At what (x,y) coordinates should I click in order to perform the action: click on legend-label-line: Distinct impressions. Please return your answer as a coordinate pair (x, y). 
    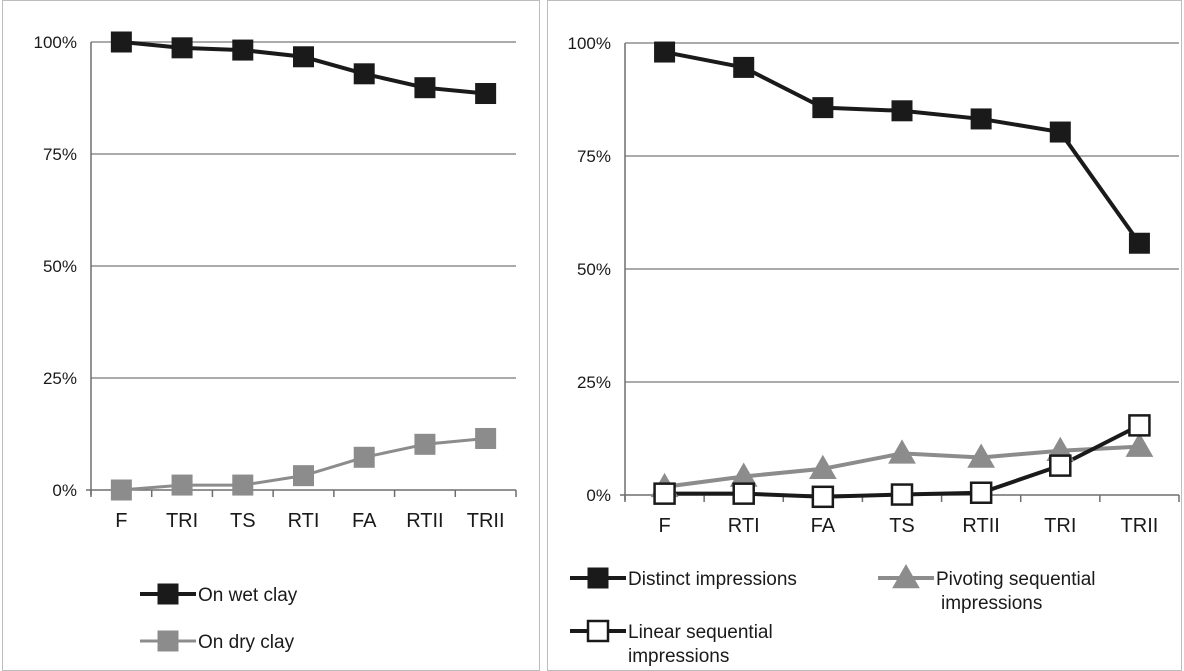
    Looking at the image, I should click on (712, 579).